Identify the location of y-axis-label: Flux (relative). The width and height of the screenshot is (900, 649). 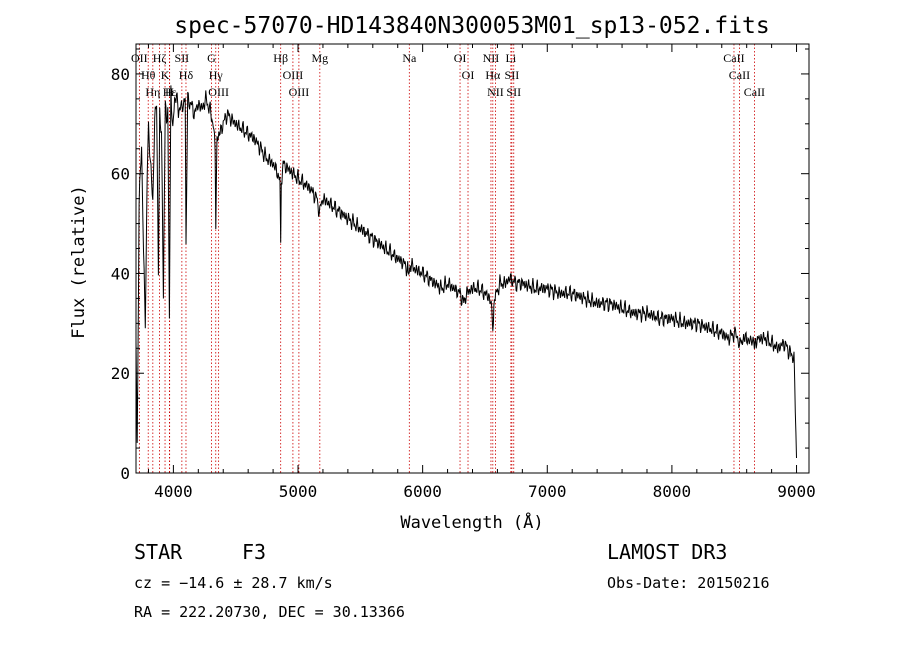
(79, 262).